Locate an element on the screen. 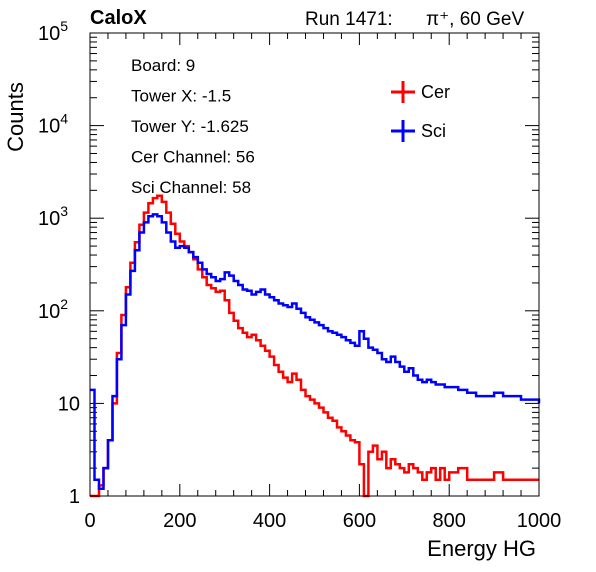  x-tick-label: 200 is located at coordinates (179, 521).